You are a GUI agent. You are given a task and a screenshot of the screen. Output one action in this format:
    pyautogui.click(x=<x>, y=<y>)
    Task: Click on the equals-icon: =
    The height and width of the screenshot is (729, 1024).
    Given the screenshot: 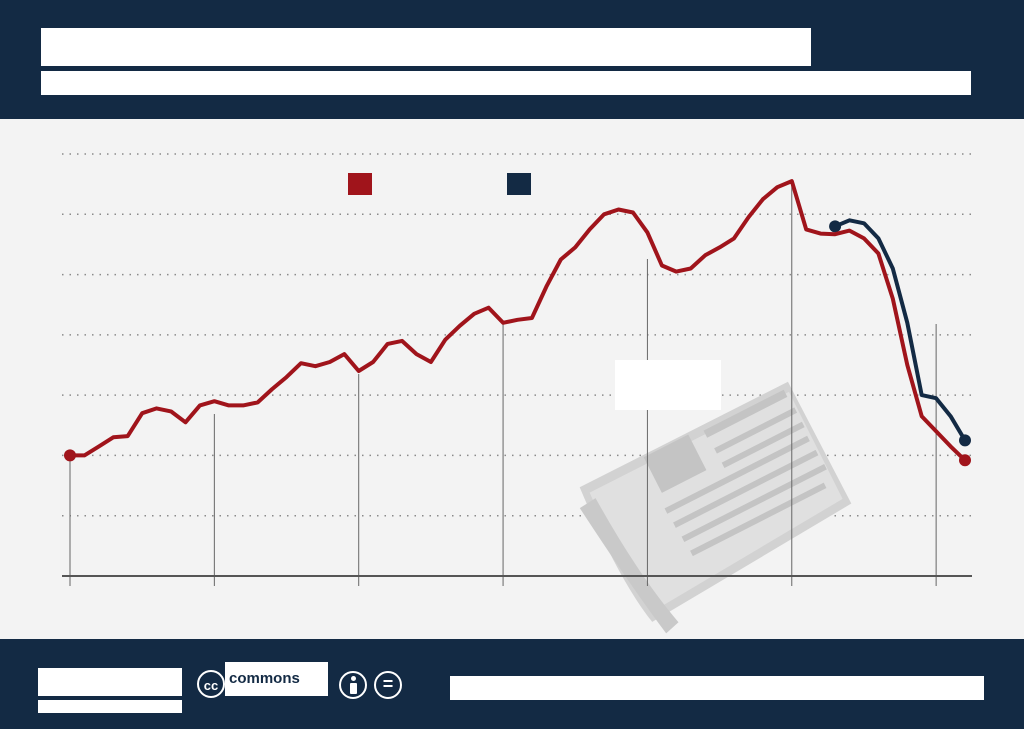 What is the action you would take?
    pyautogui.click(x=388, y=685)
    